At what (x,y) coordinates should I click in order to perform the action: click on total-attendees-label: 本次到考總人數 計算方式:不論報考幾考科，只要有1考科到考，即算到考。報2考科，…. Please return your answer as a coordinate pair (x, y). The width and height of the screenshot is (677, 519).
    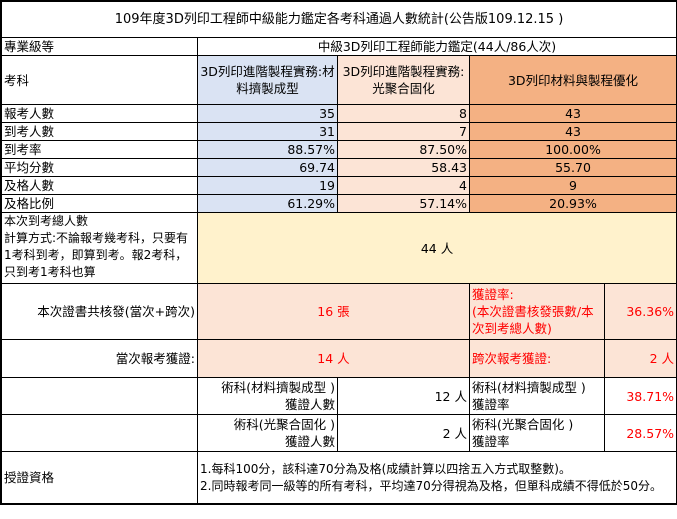
    Looking at the image, I should click on (99, 248).